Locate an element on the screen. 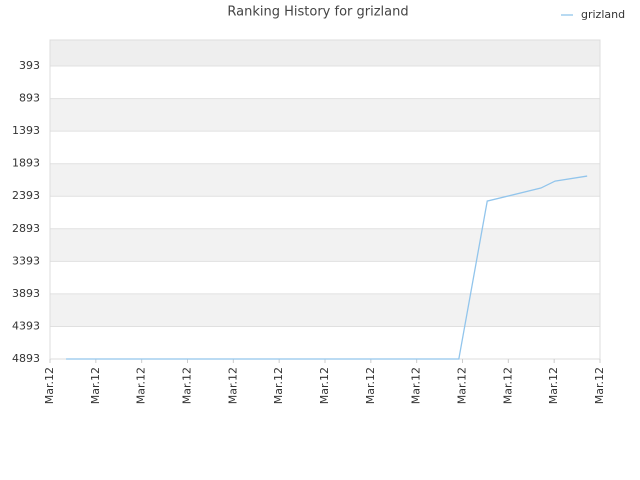 This screenshot has height=480, width=640. y-tick-label: 2393 is located at coordinates (26, 195).